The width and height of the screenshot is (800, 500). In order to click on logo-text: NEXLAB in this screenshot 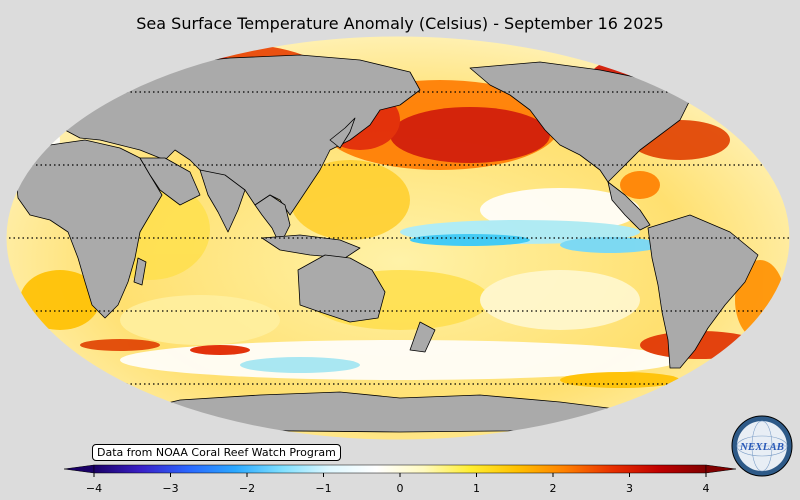, I will do `click(761, 447)`.